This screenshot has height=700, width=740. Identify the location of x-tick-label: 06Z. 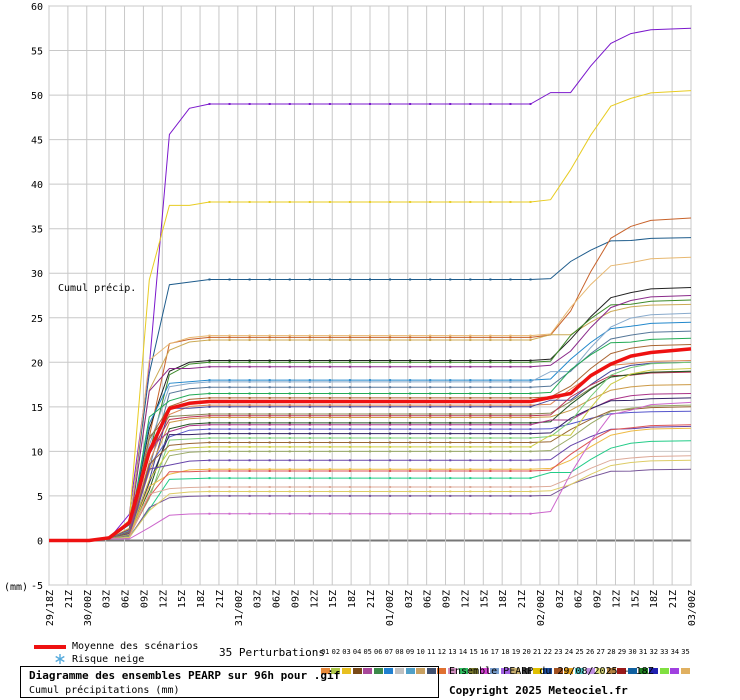
(428, 599).